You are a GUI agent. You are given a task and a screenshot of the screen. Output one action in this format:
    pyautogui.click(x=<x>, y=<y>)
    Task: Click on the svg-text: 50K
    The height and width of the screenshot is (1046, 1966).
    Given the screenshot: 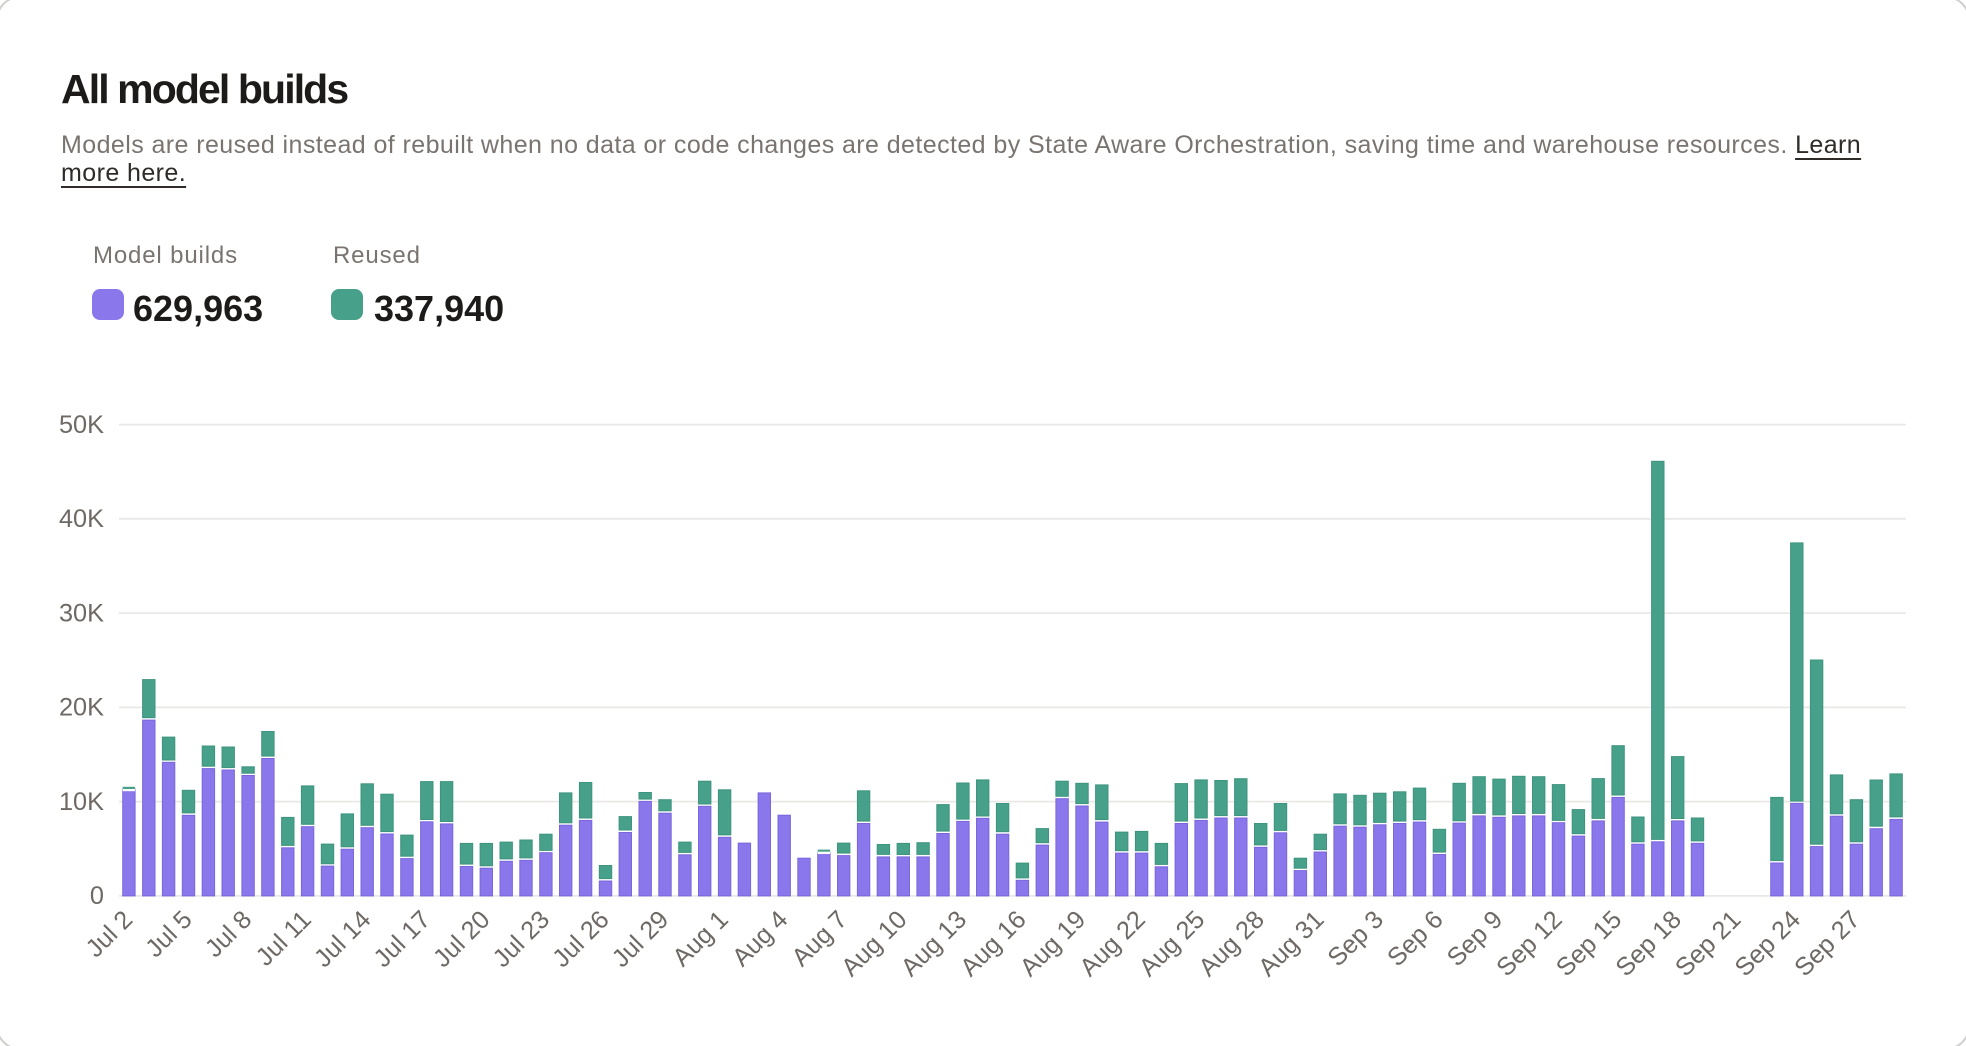 What is the action you would take?
    pyautogui.click(x=81, y=425)
    